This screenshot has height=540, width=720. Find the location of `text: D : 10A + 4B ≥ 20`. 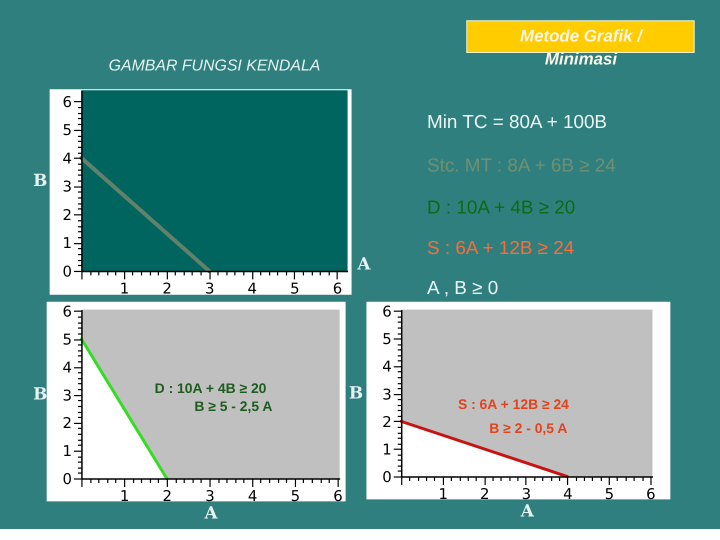

text: D : 10A + 4B ≥ 20 is located at coordinates (501, 207).